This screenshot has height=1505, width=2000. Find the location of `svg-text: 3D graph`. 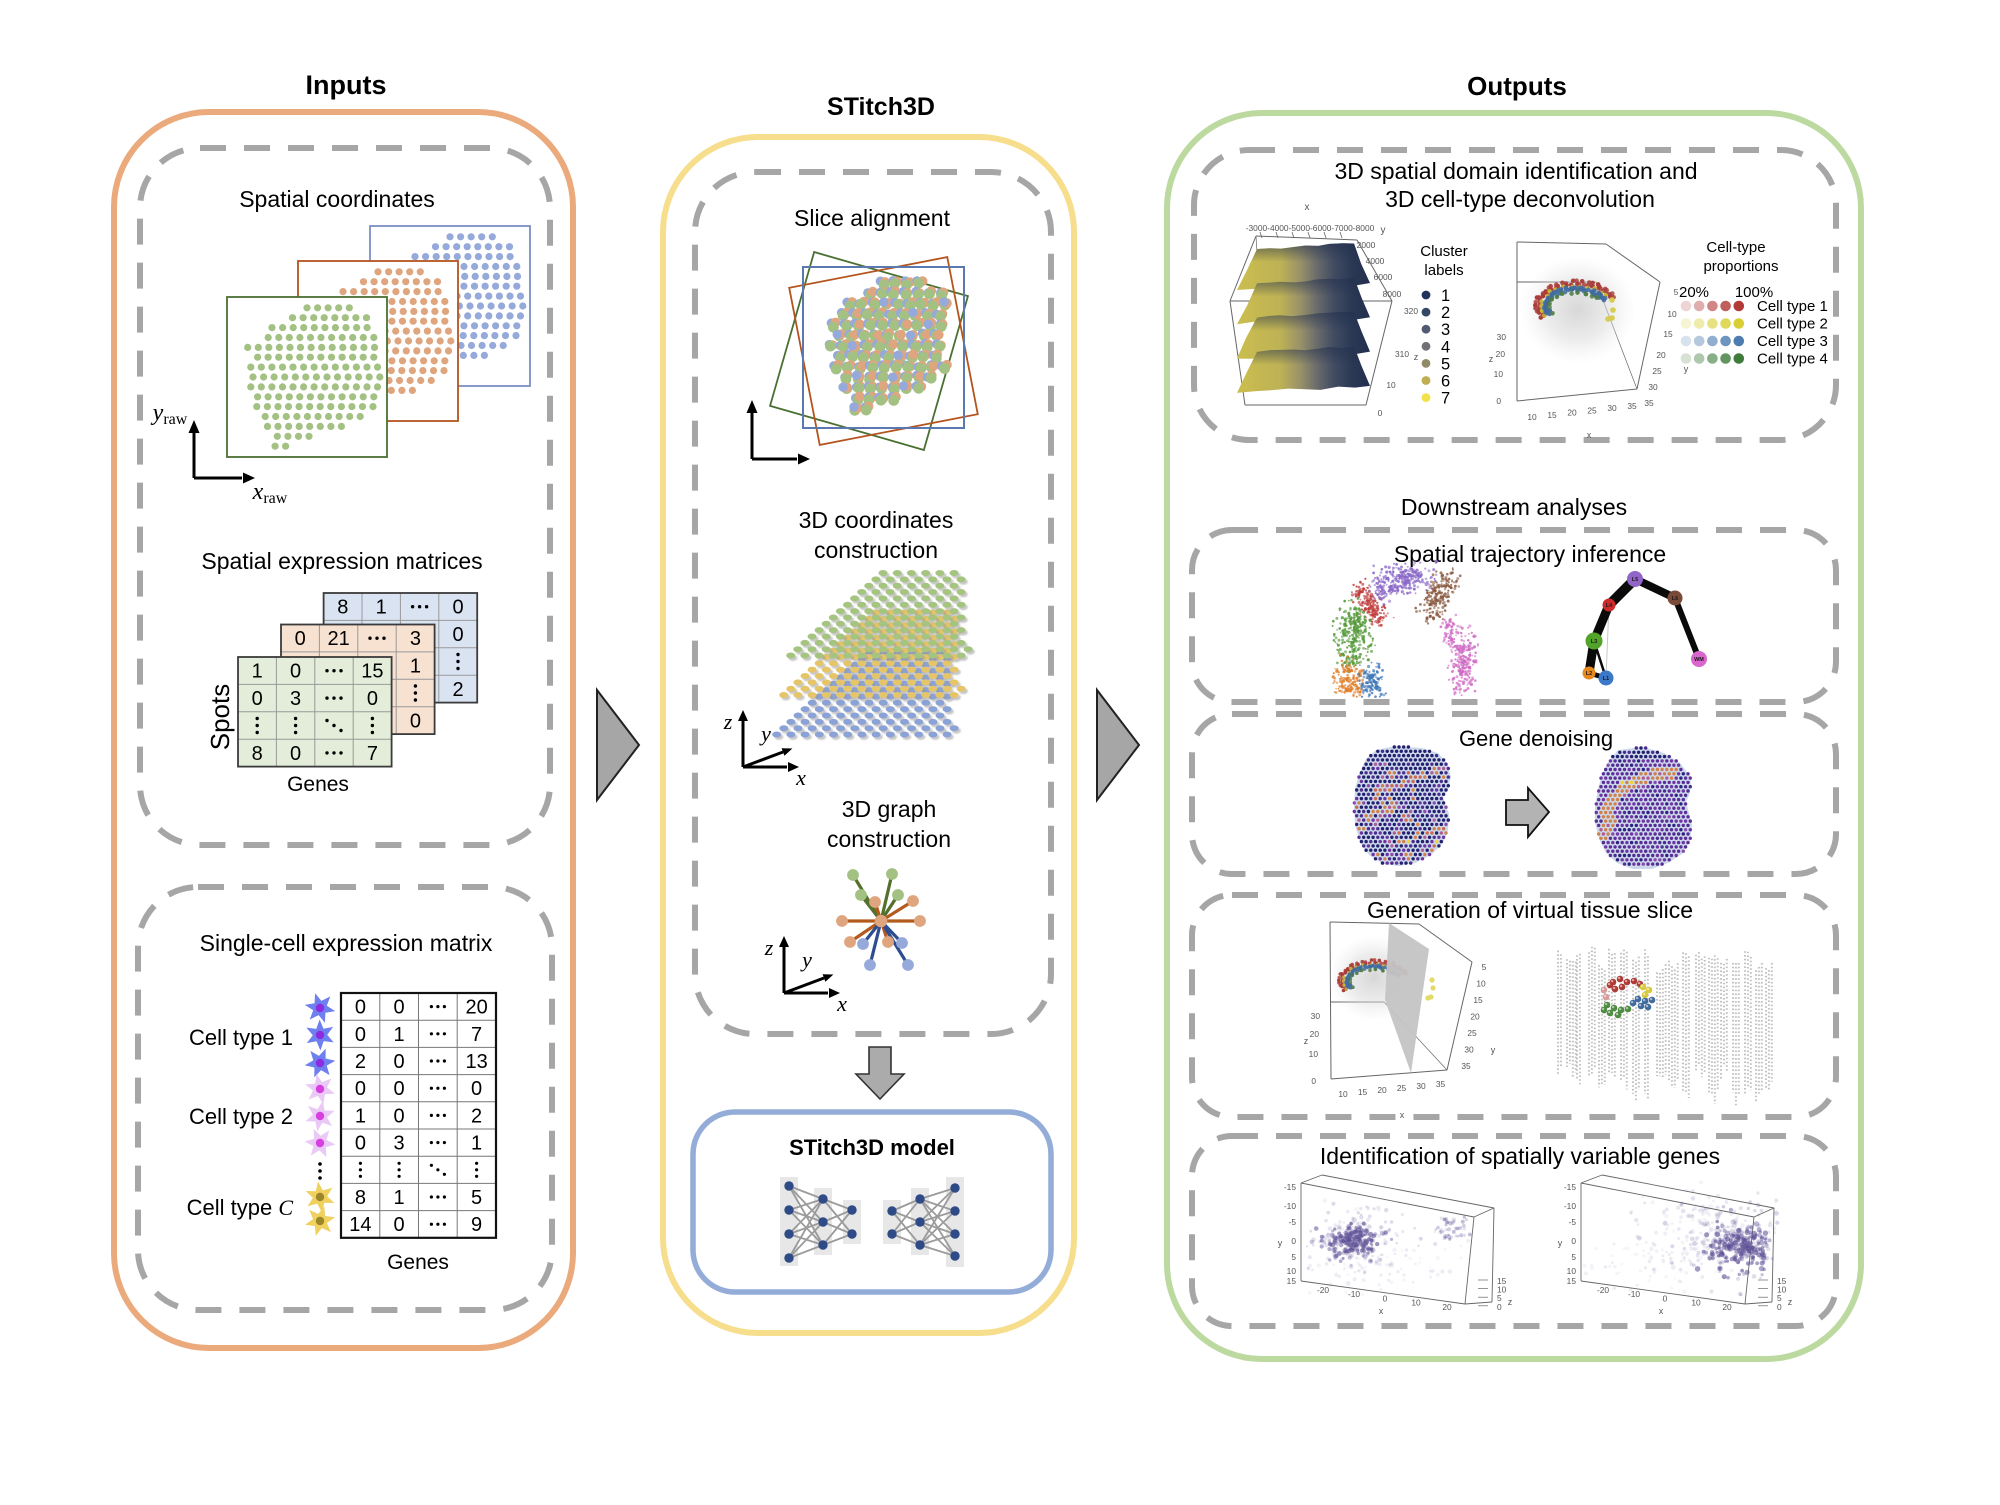

svg-text: 3D graph is located at coordinates (889, 809).